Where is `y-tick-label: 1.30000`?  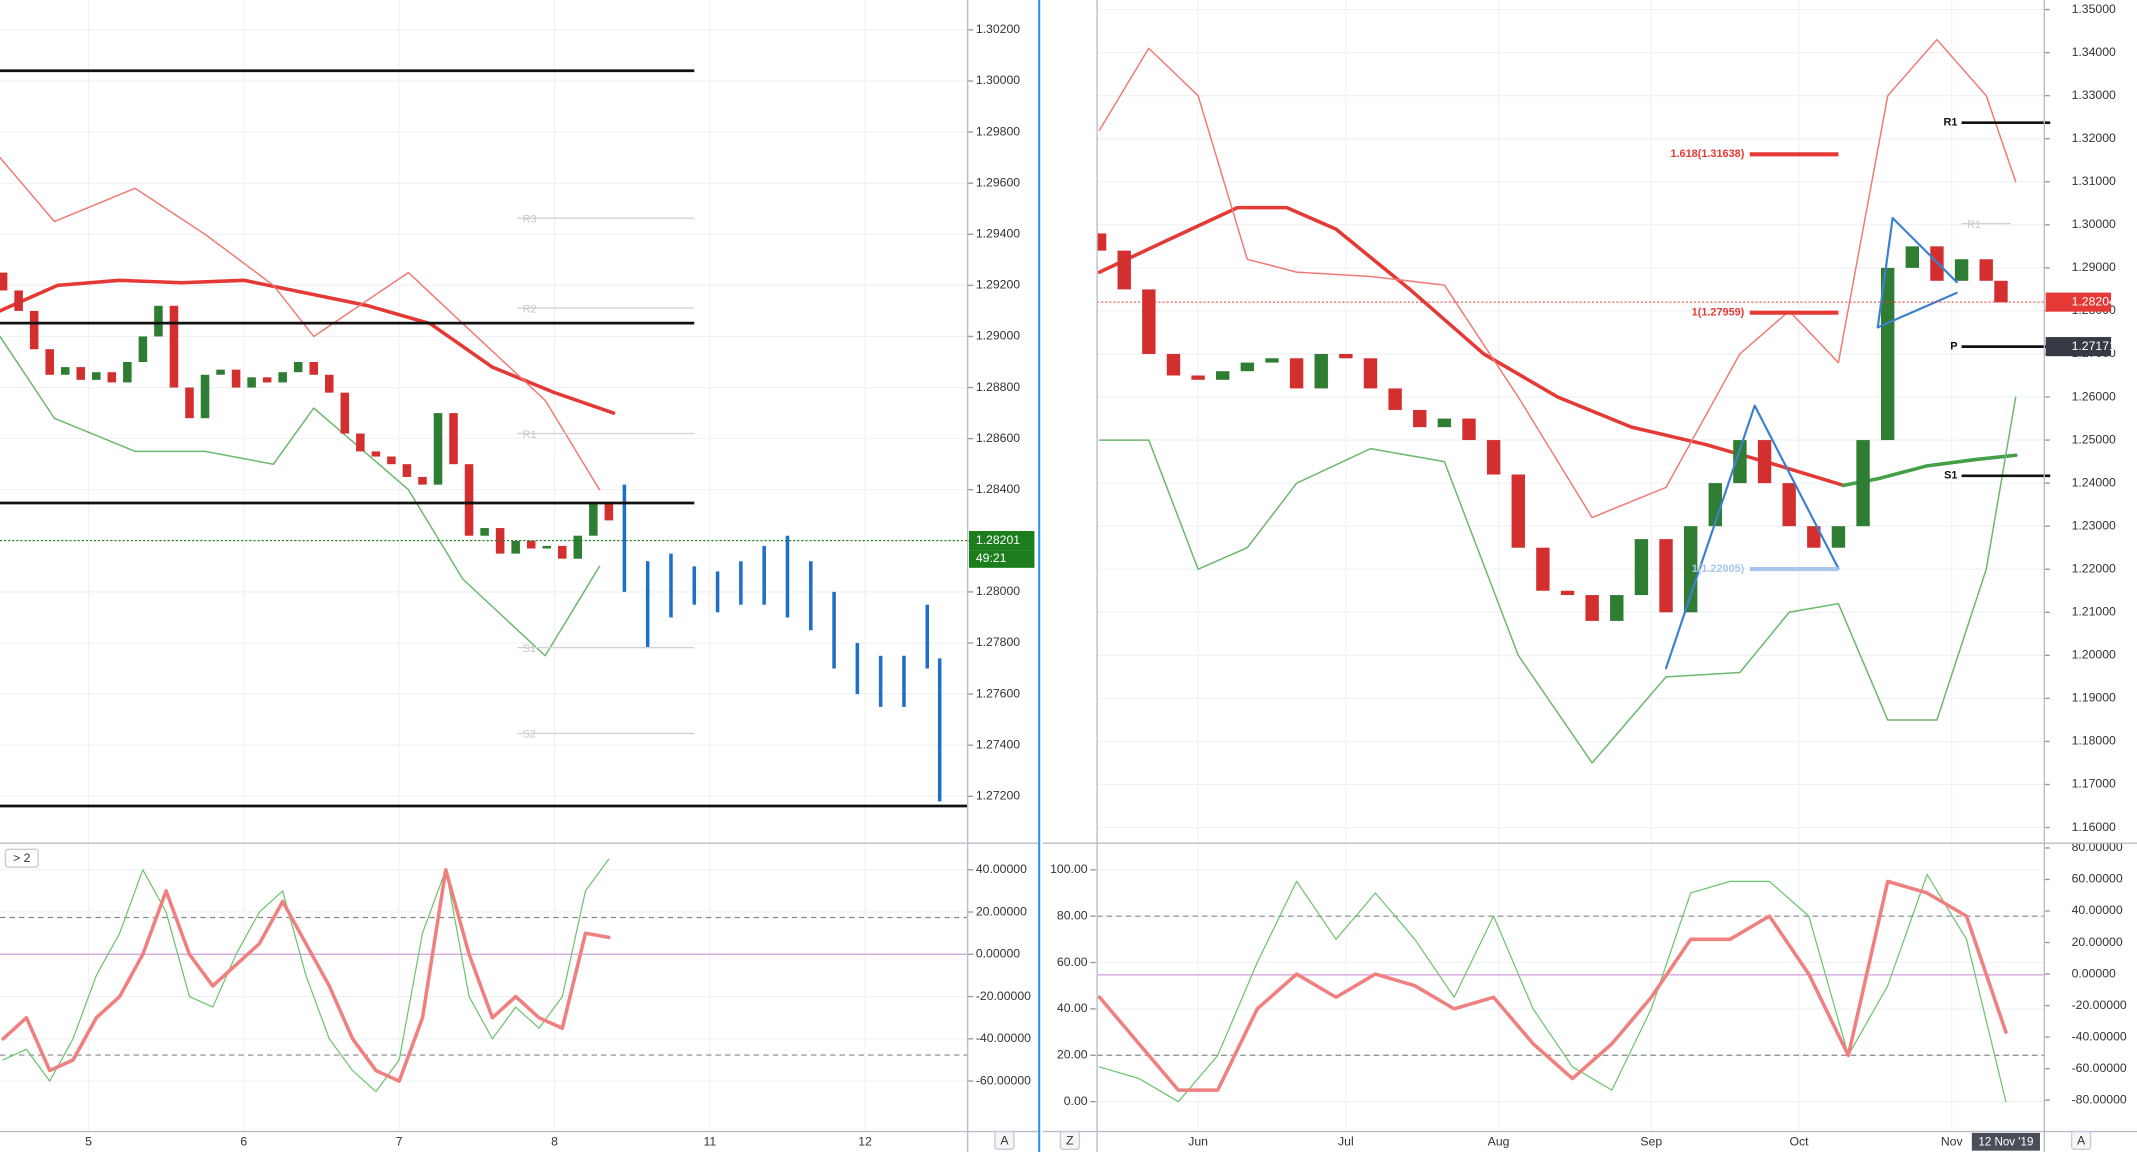 y-tick-label: 1.30000 is located at coordinates (998, 80).